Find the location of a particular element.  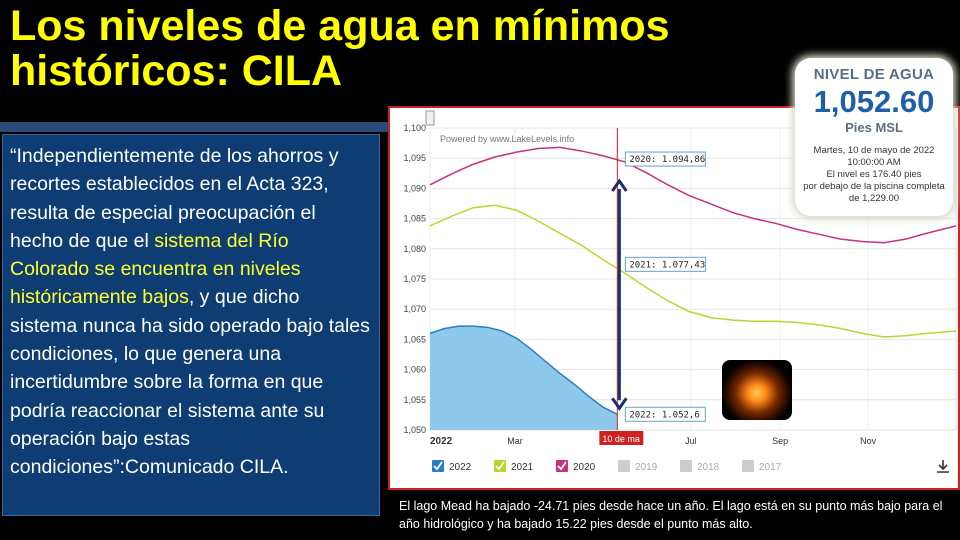

legend-label-2018: 2018 is located at coordinates (708, 467).